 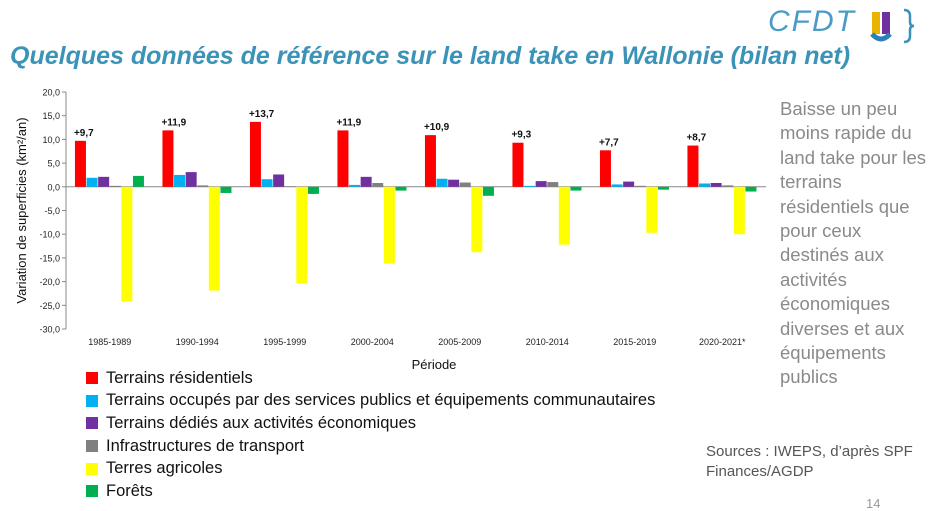 I want to click on data-label: +10,9, so click(x=437, y=127).